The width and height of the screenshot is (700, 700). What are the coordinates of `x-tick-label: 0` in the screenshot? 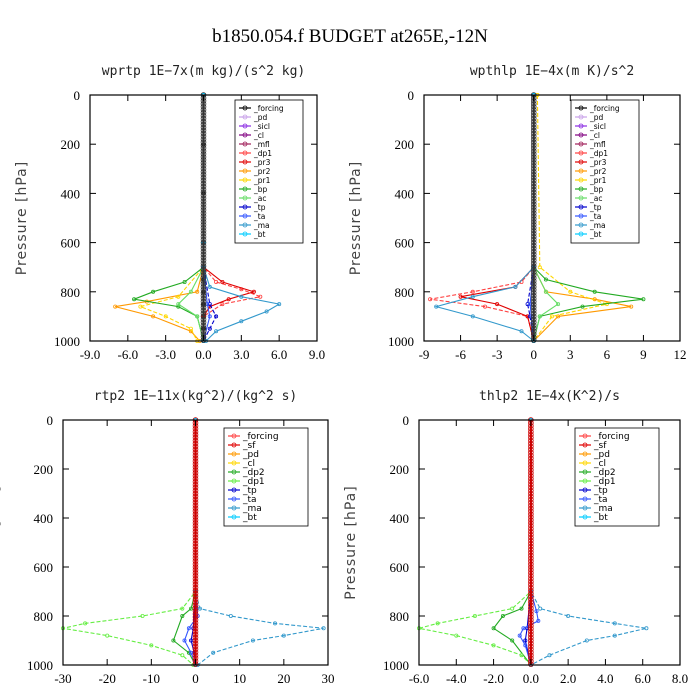 It's located at (533, 354).